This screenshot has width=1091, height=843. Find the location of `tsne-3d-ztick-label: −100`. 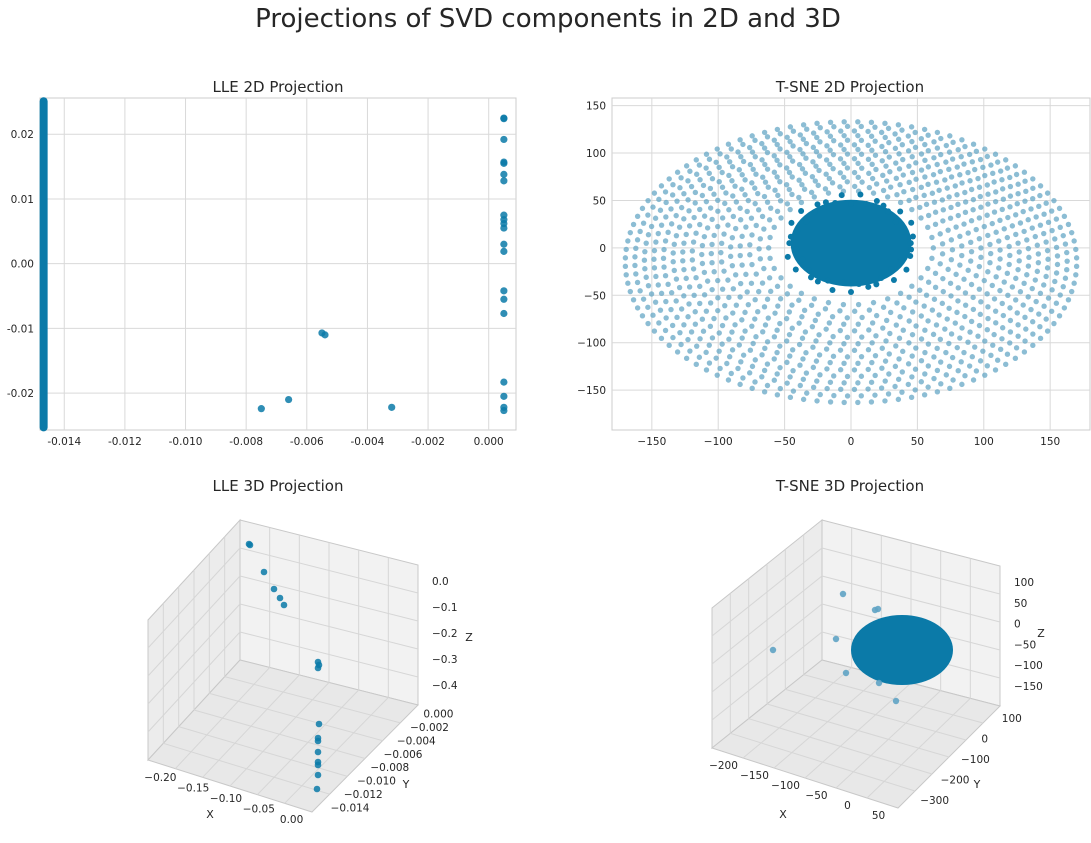

tsne-3d-ztick-label: −100 is located at coordinates (1028, 666).